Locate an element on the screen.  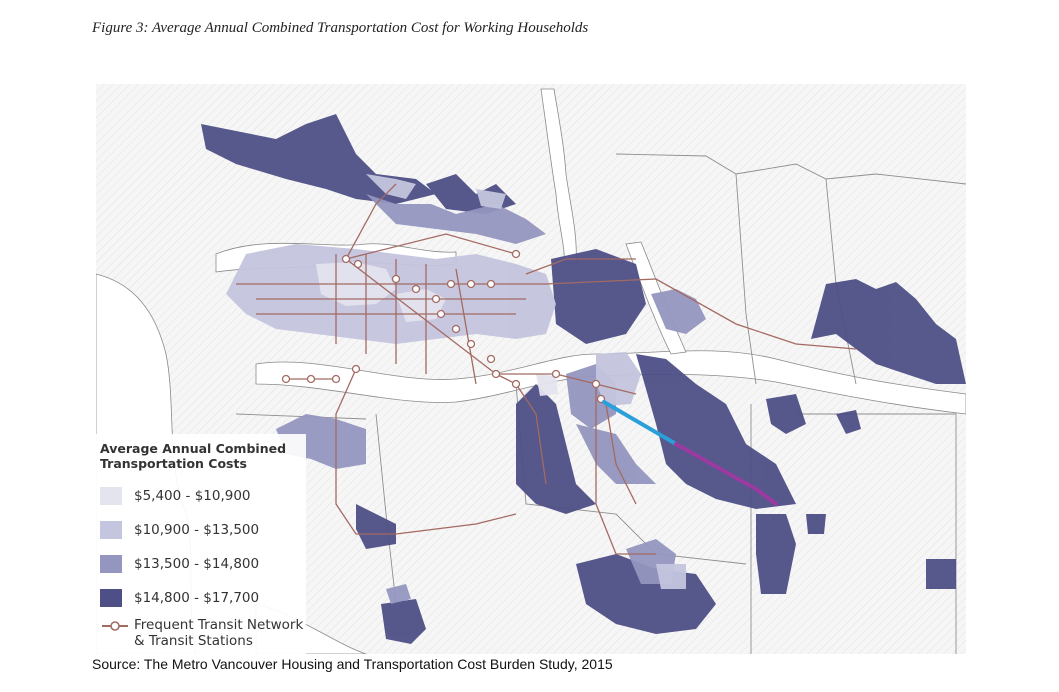
transit-stations is located at coordinates (443, 326).